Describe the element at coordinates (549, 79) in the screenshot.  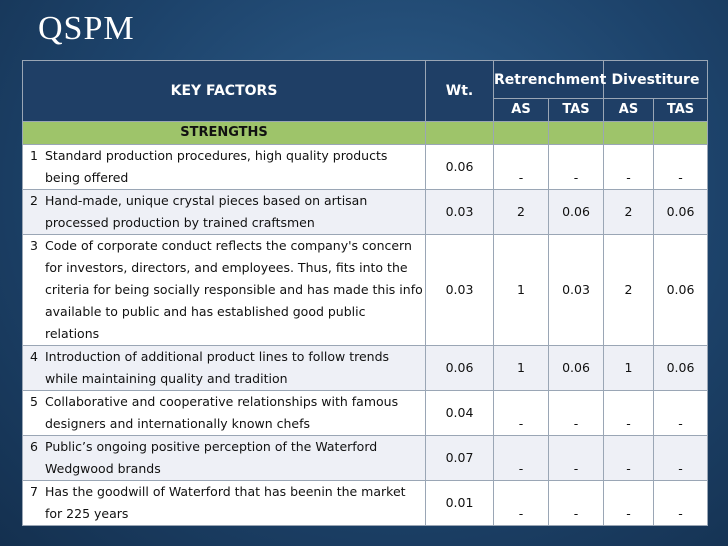
I see `retrenchment-header: Retrenchment` at that location.